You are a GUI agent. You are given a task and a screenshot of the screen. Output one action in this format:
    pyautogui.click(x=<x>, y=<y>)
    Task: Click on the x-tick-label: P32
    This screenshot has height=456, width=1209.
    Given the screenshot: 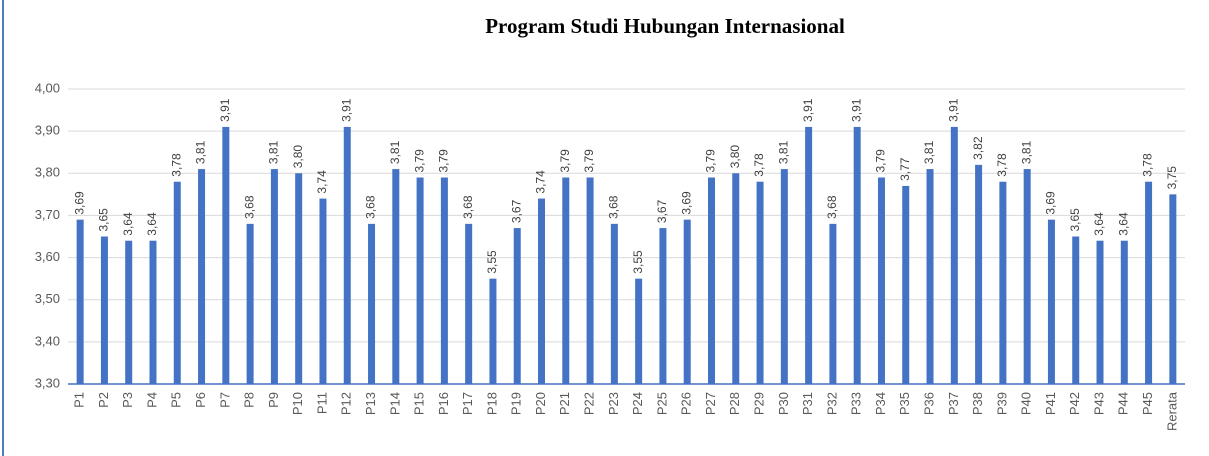 What is the action you would take?
    pyautogui.click(x=831, y=403)
    